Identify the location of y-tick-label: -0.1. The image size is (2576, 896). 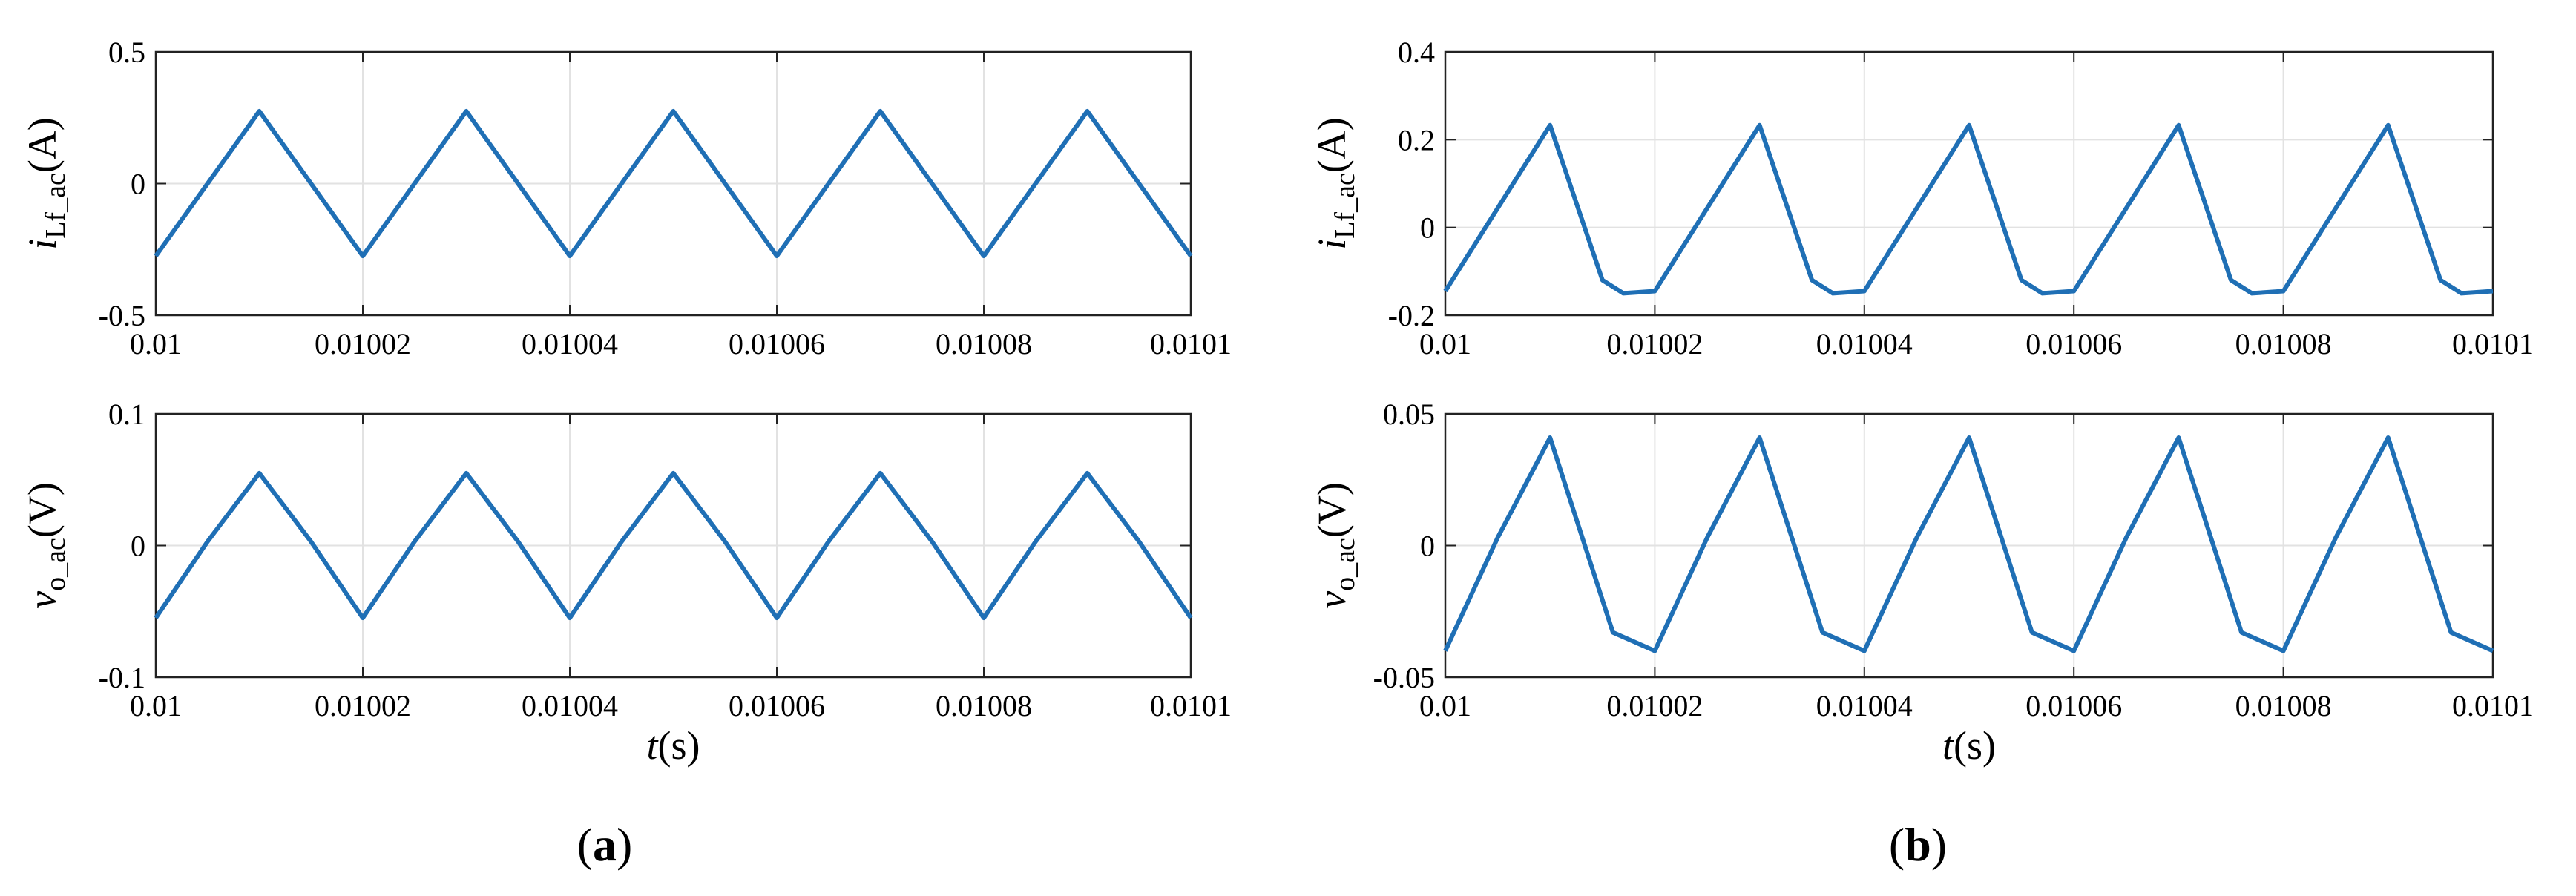
(122, 678).